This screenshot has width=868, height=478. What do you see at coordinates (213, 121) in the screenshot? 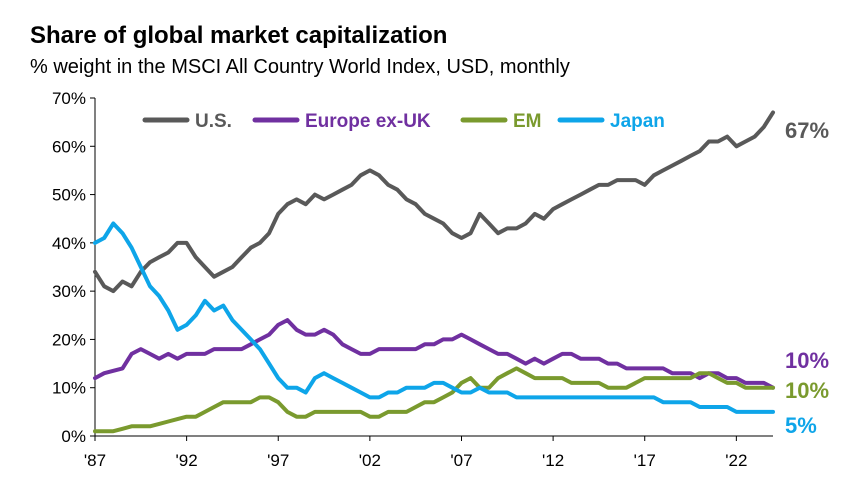
I see `legend-label: U.S.` at bounding box center [213, 121].